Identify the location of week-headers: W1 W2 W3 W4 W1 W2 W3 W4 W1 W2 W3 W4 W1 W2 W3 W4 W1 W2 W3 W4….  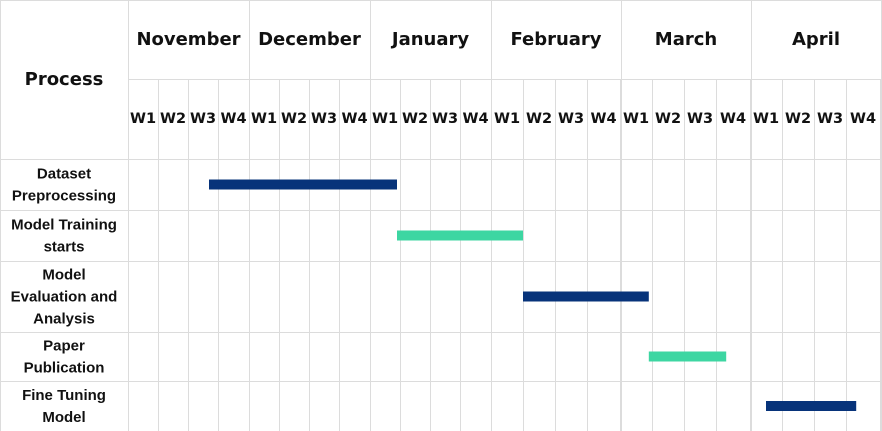
(503, 119).